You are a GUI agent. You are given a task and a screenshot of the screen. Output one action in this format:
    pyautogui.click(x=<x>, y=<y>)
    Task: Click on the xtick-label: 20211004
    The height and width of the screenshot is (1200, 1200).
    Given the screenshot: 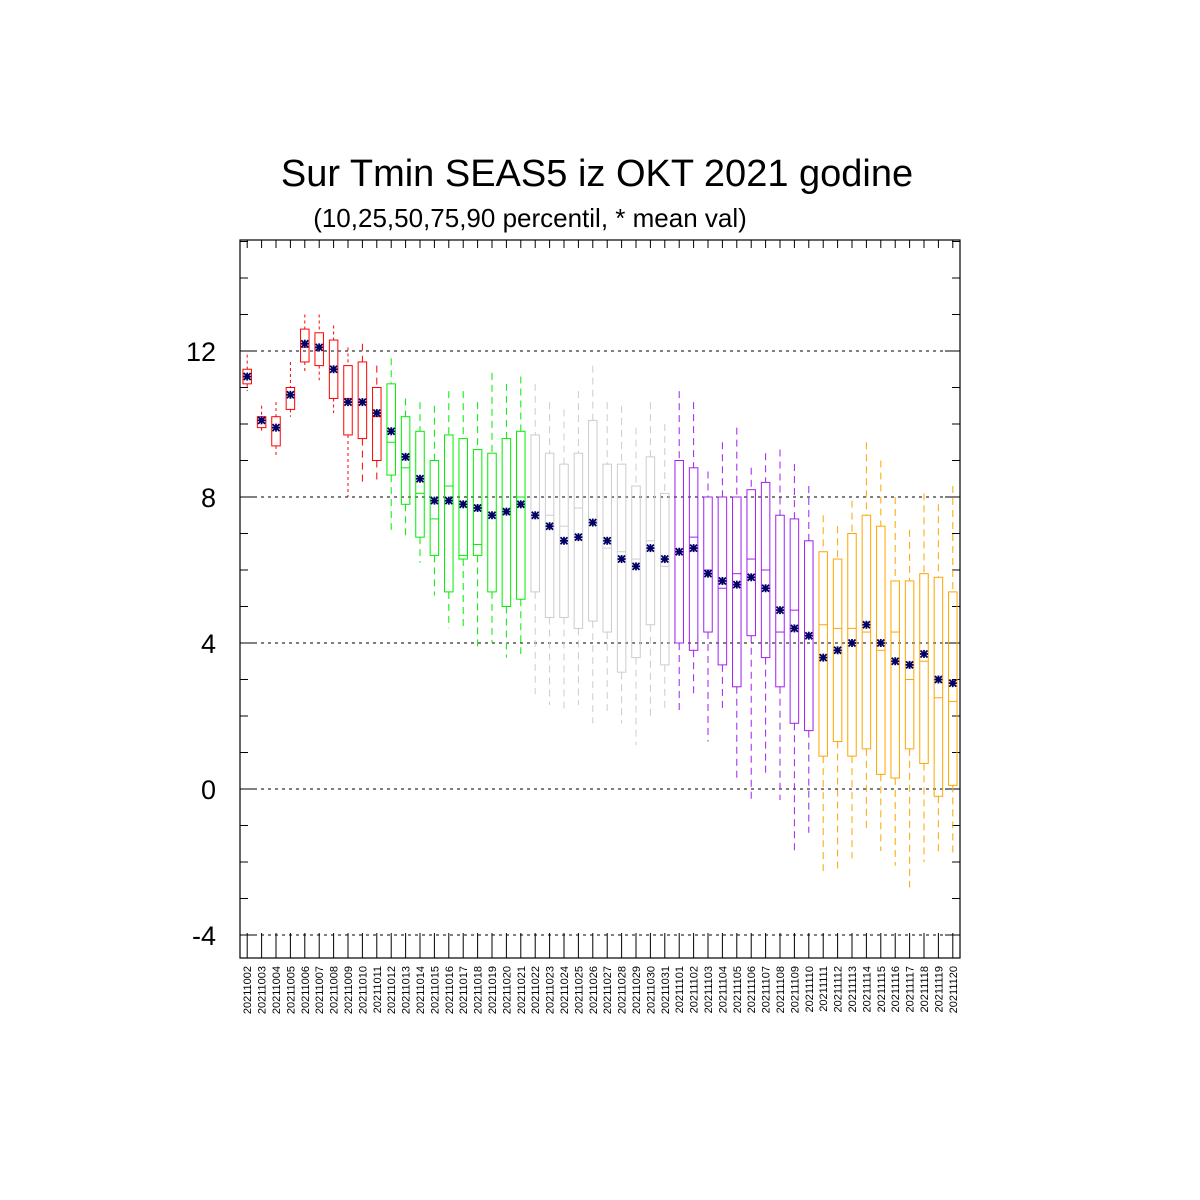 What is the action you would take?
    pyautogui.click(x=277, y=990)
    